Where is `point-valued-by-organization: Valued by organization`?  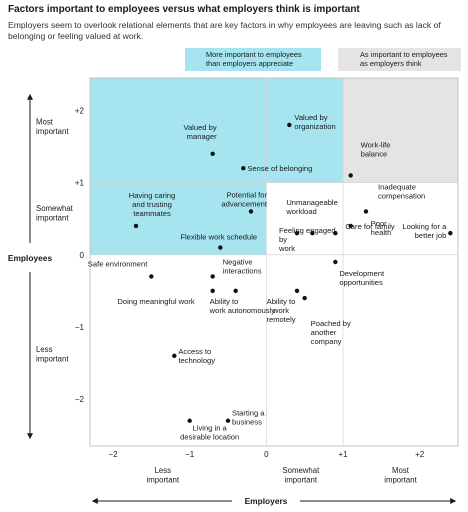
point-valued-by-organization: Valued by organization is located at coordinates (311, 122).